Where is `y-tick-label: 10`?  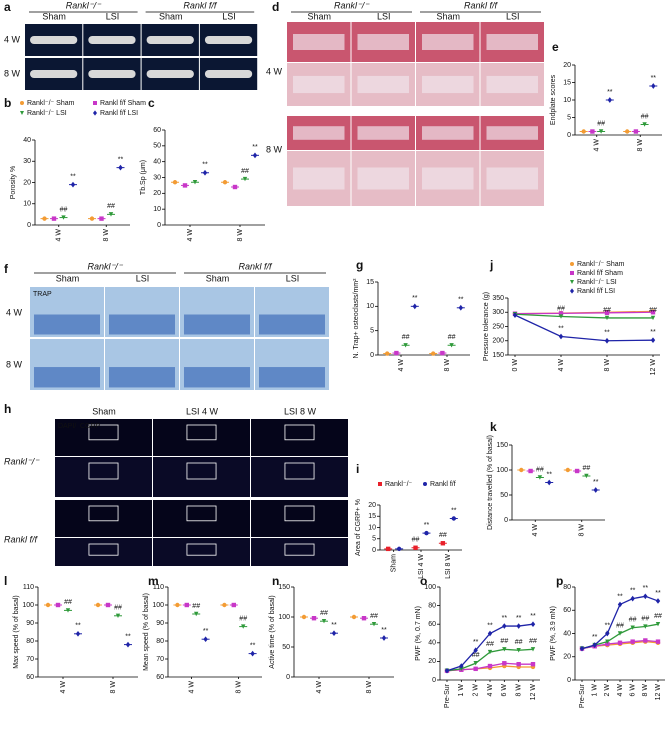 y-tick-label: 10 is located at coordinates (567, 100).